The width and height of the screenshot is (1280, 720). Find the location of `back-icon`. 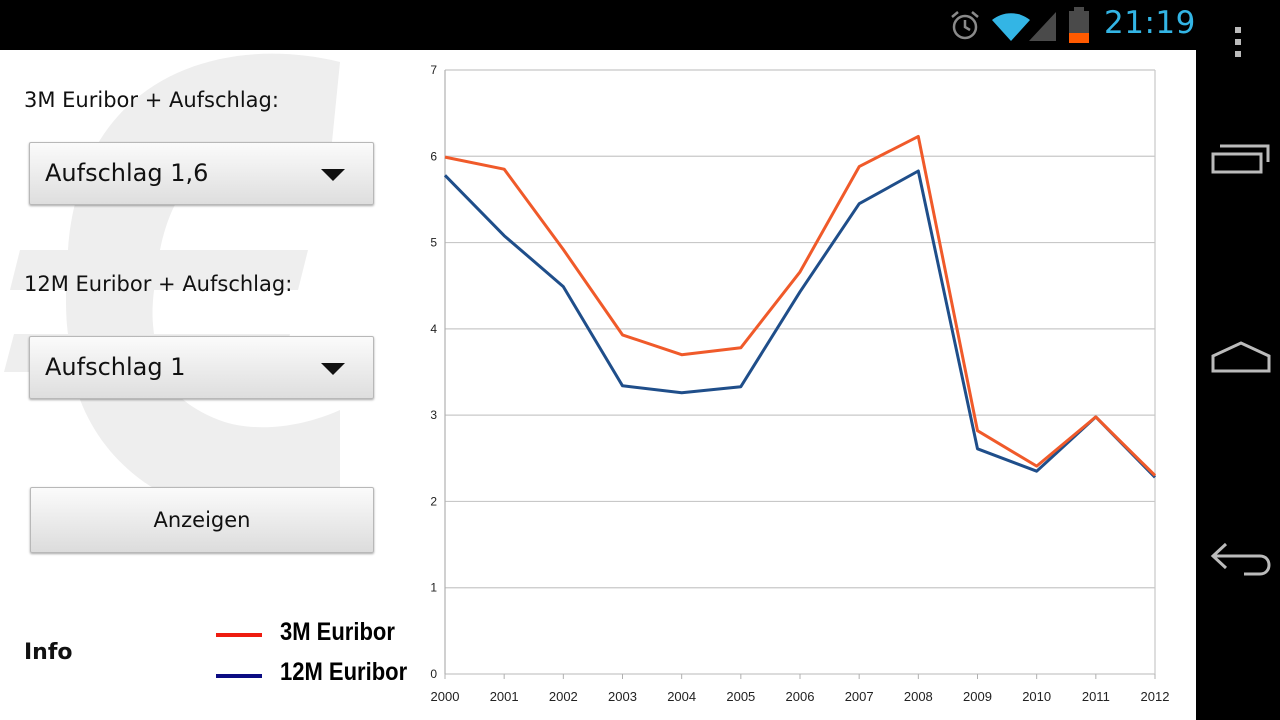

back-icon is located at coordinates (1241, 559).